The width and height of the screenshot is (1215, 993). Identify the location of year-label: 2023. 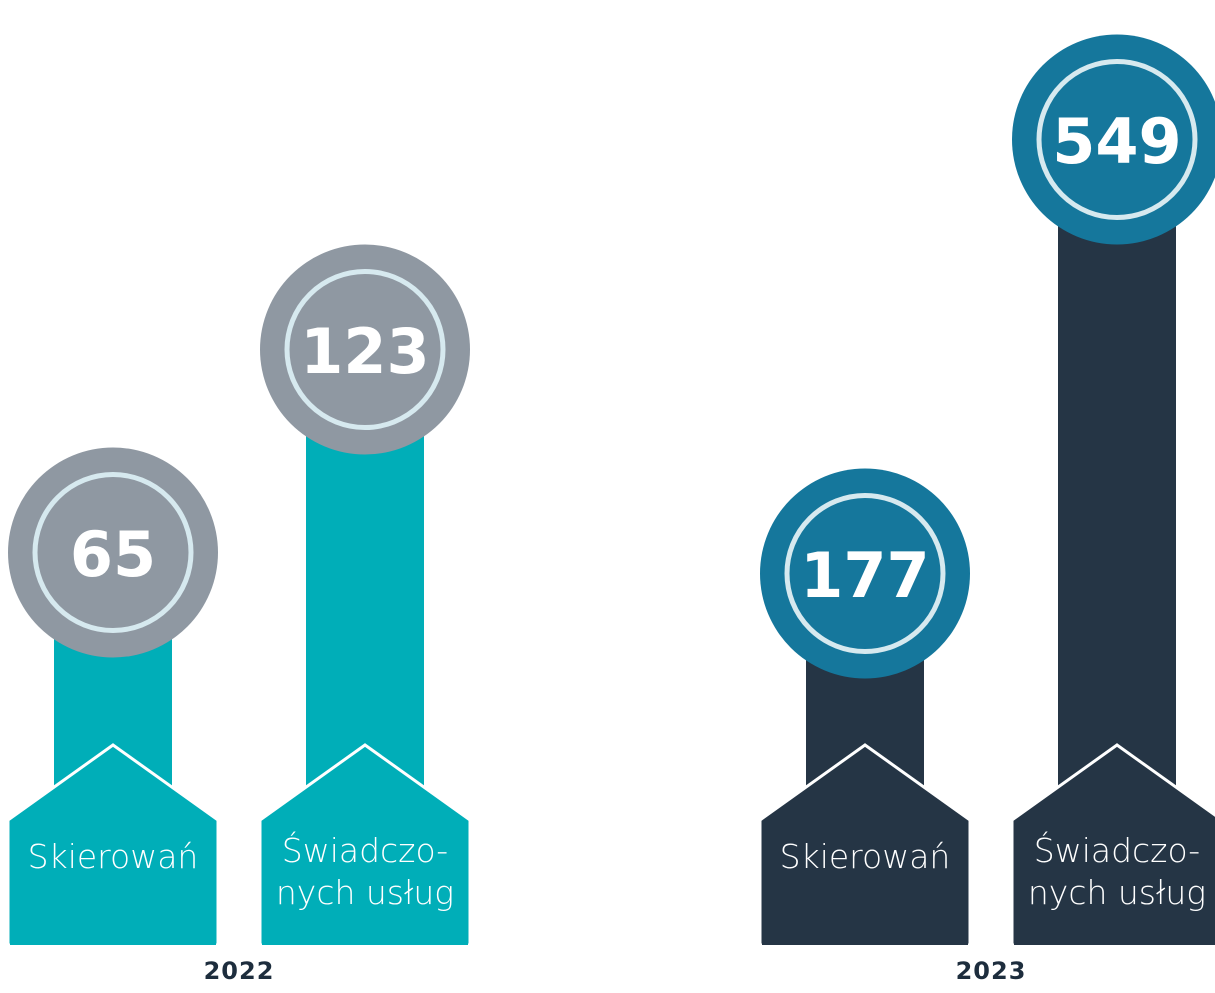
(991, 971).